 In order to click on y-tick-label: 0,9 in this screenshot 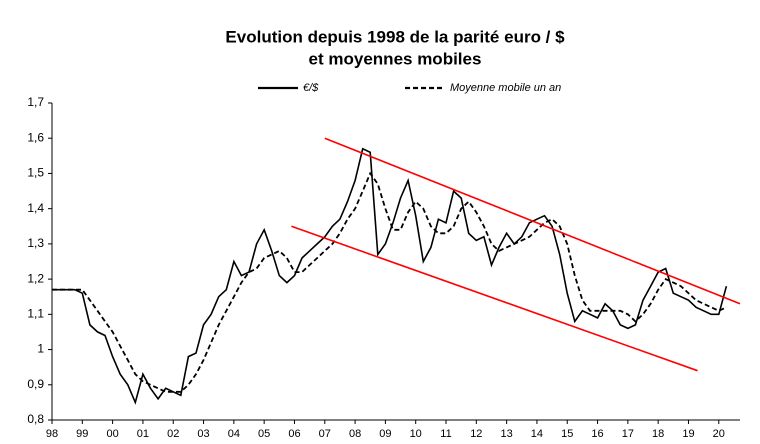, I will do `click(35, 384)`.